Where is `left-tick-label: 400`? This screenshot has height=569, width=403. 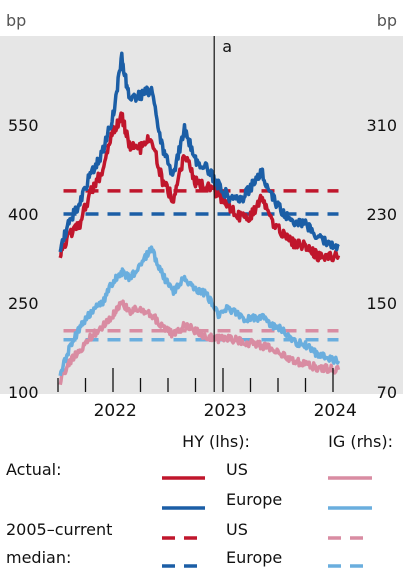
left-tick-label: 400 is located at coordinates (23, 214).